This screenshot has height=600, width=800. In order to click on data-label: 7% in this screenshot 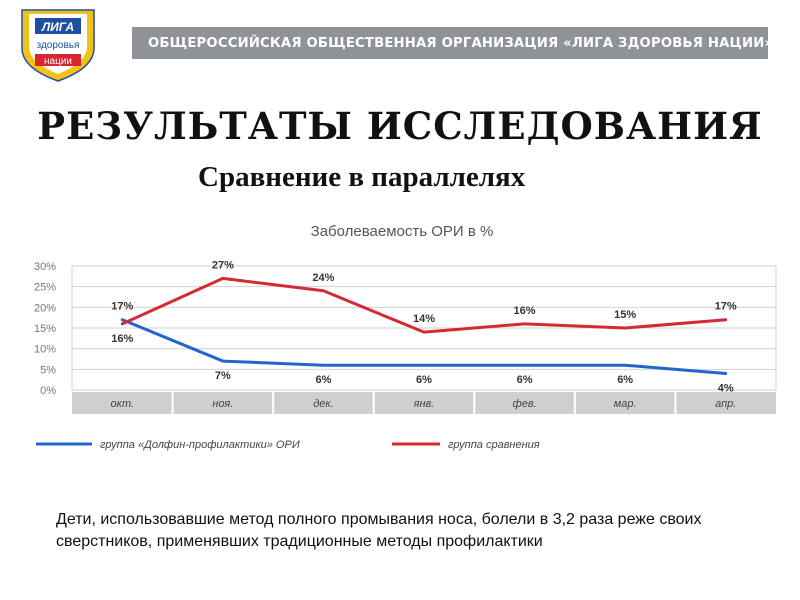, I will do `click(223, 376)`.